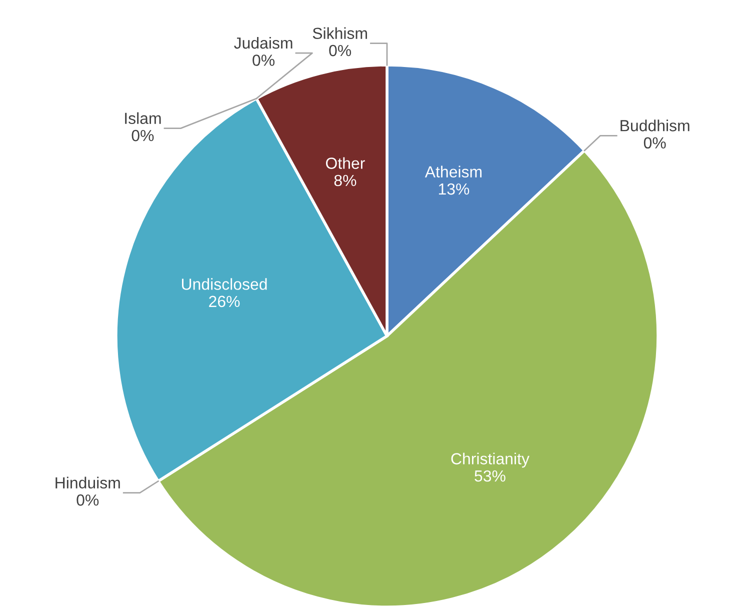 Image resolution: width=755 pixels, height=608 pixels. What do you see at coordinates (454, 189) in the screenshot?
I see `data-label: 13%` at bounding box center [454, 189].